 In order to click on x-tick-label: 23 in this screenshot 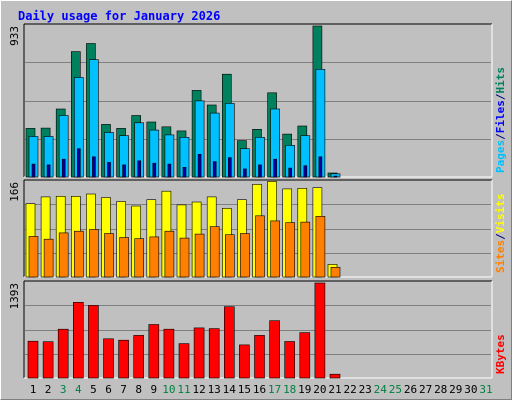, I will do `click(365, 389)`.